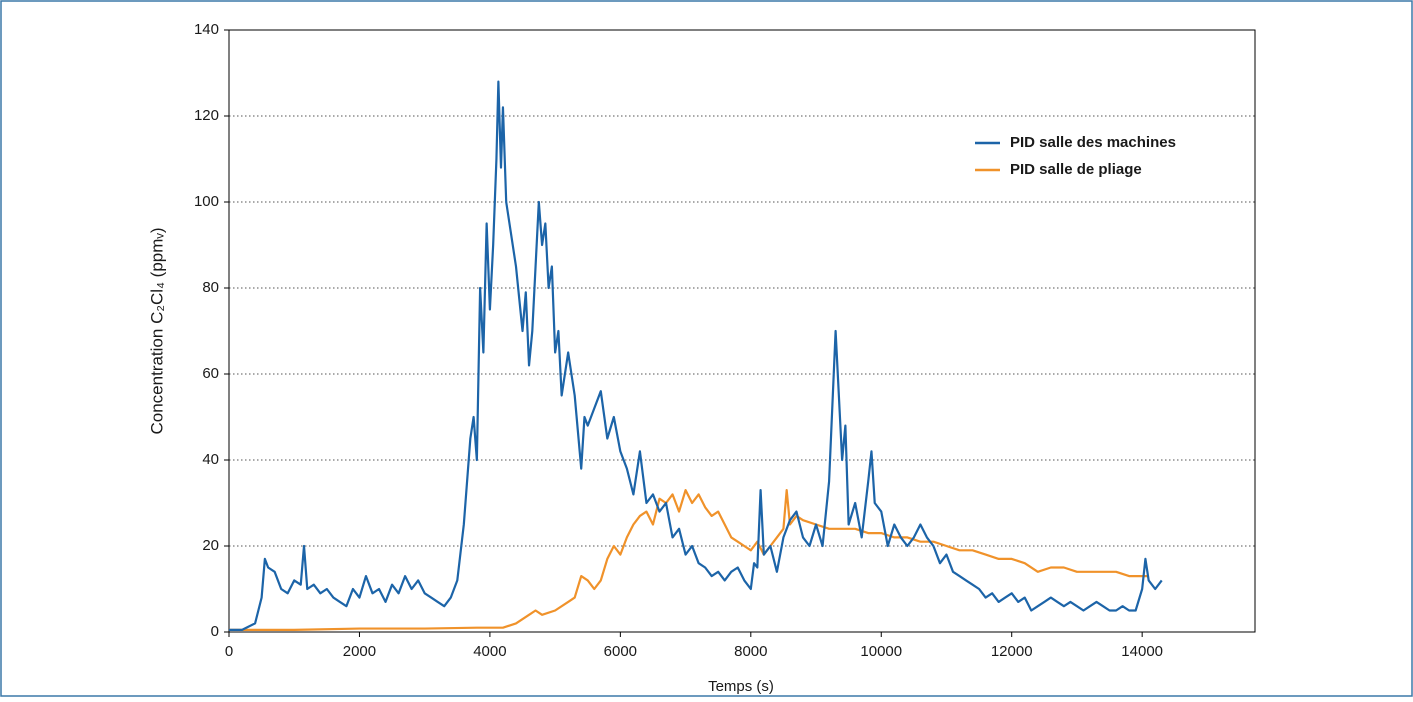  What do you see at coordinates (750, 651) in the screenshot?
I see `x-tick-label: 8000` at bounding box center [750, 651].